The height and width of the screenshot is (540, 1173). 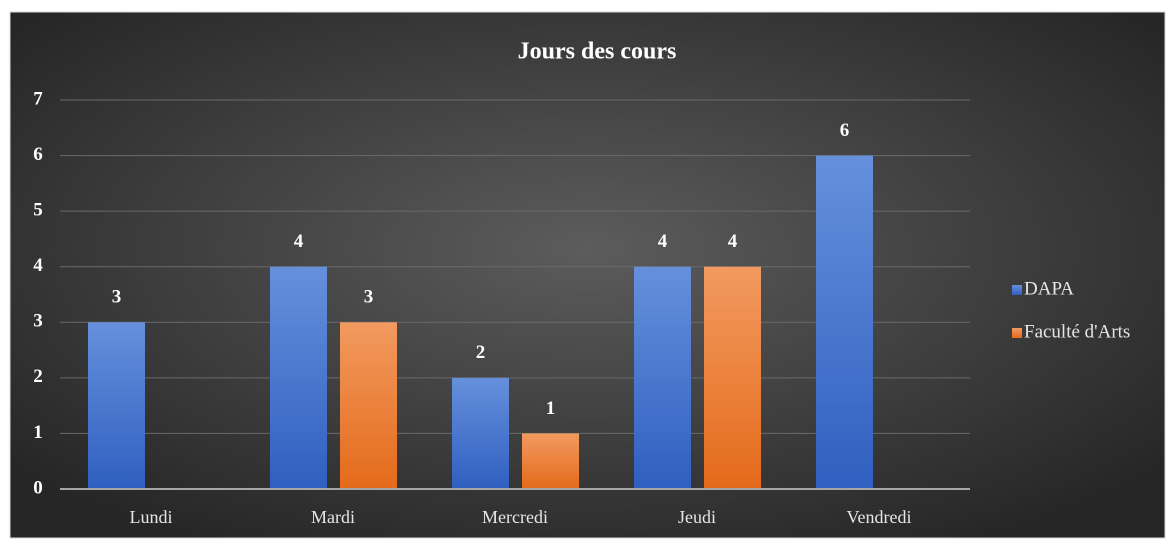 I want to click on legend-label: Faculté d'Arts, so click(x=1077, y=331).